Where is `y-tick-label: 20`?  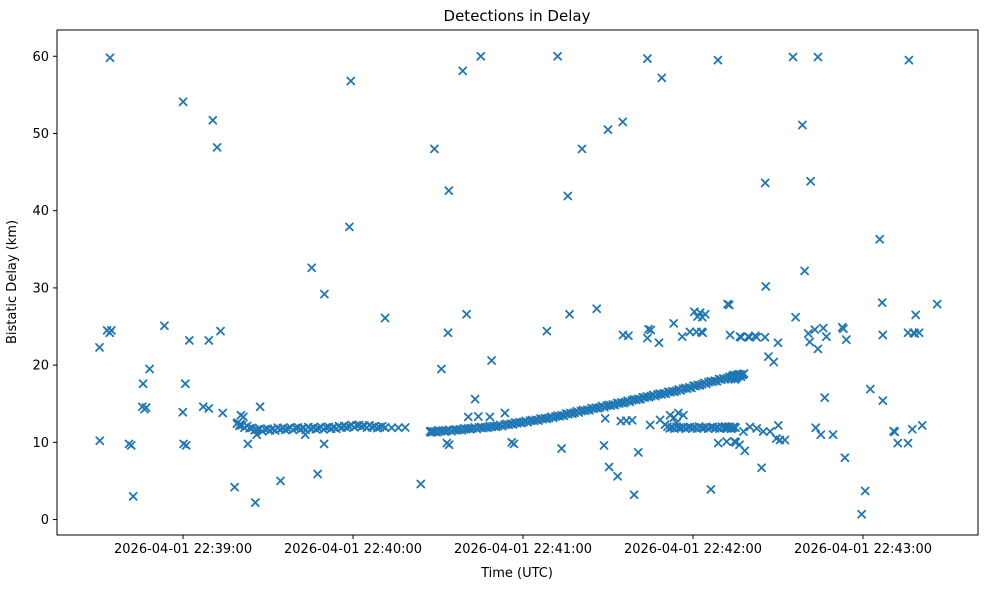
y-tick-label: 20 is located at coordinates (40, 366).